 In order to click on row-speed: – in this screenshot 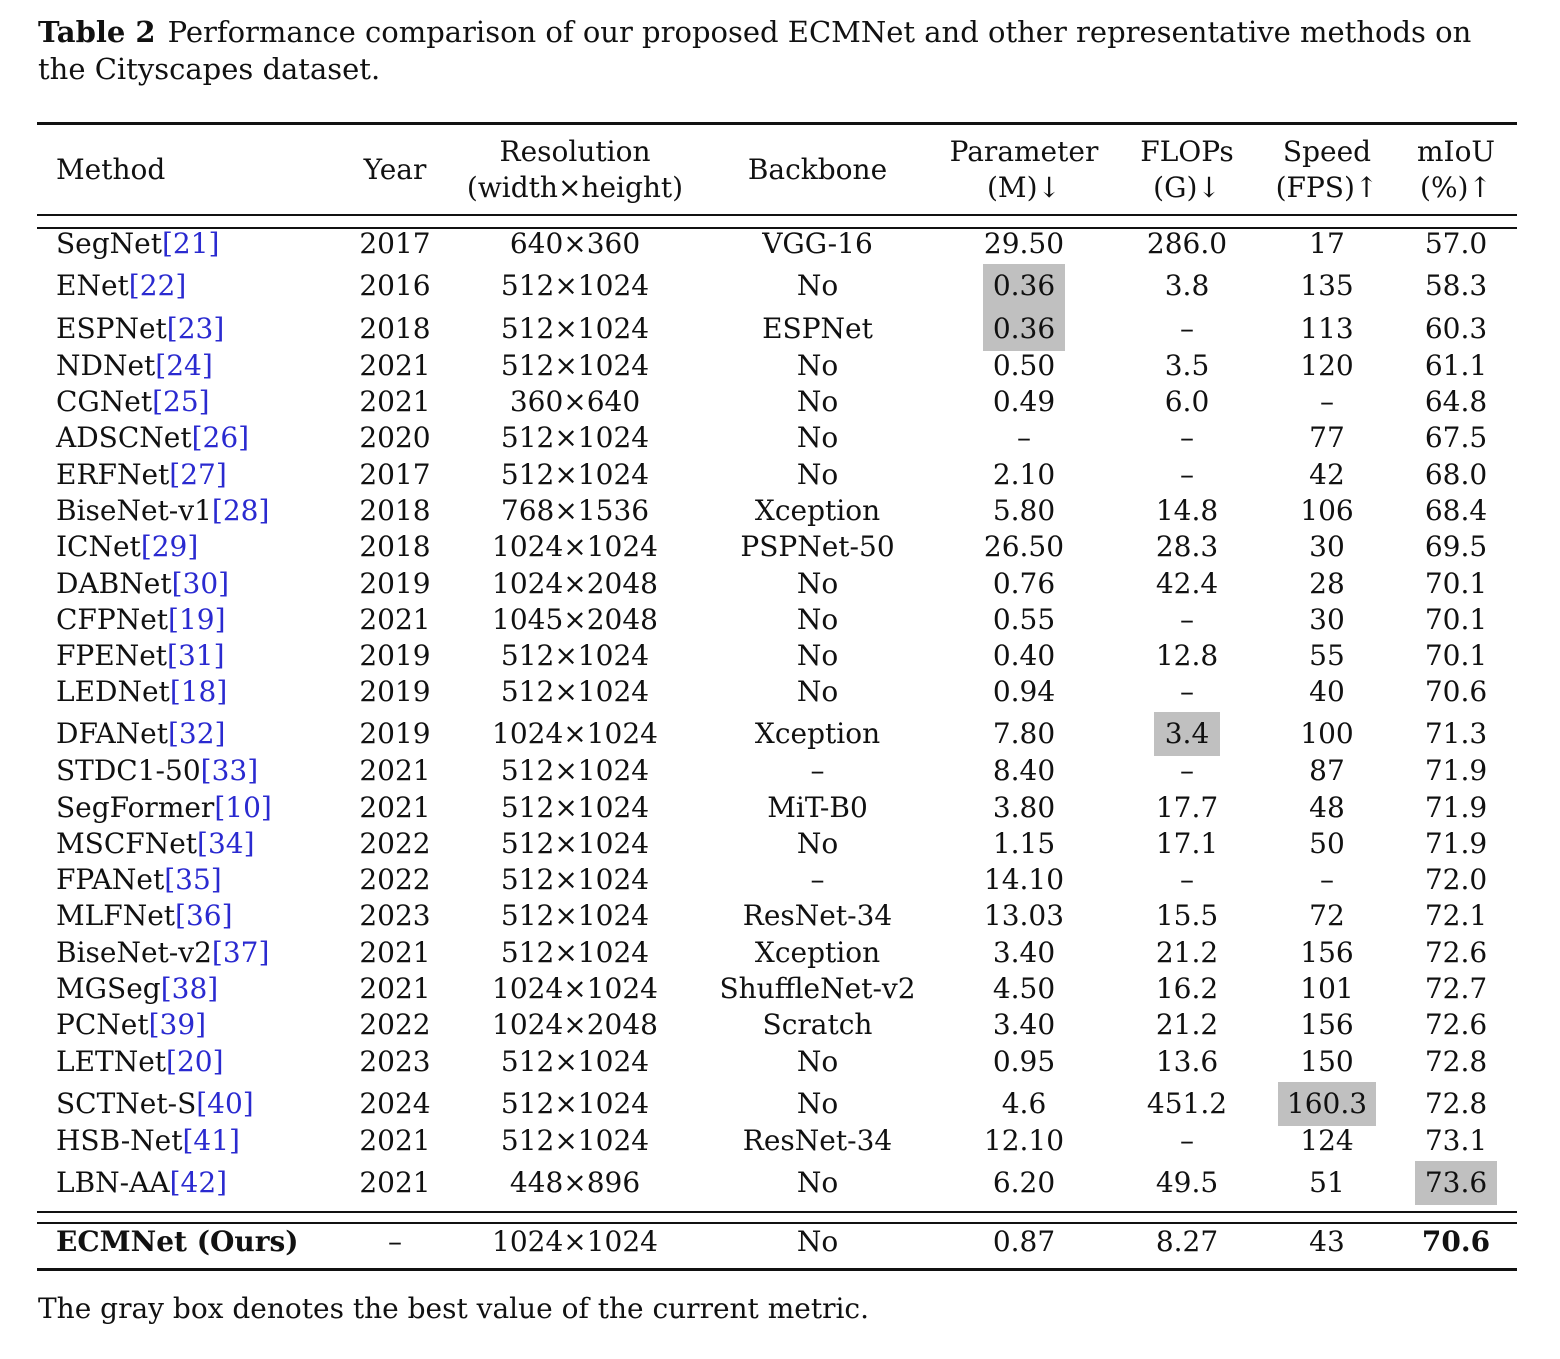, I will do `click(1327, 880)`.